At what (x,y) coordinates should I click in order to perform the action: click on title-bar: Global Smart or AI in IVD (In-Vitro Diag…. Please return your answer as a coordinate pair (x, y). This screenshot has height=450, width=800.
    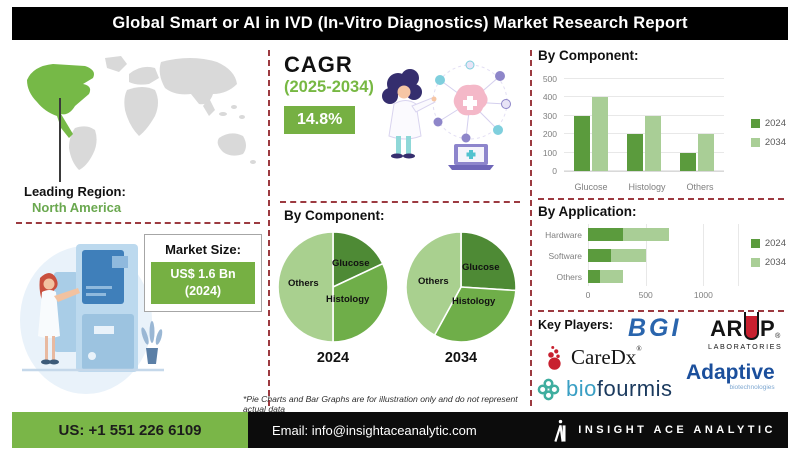
    Looking at the image, I should click on (400, 23).